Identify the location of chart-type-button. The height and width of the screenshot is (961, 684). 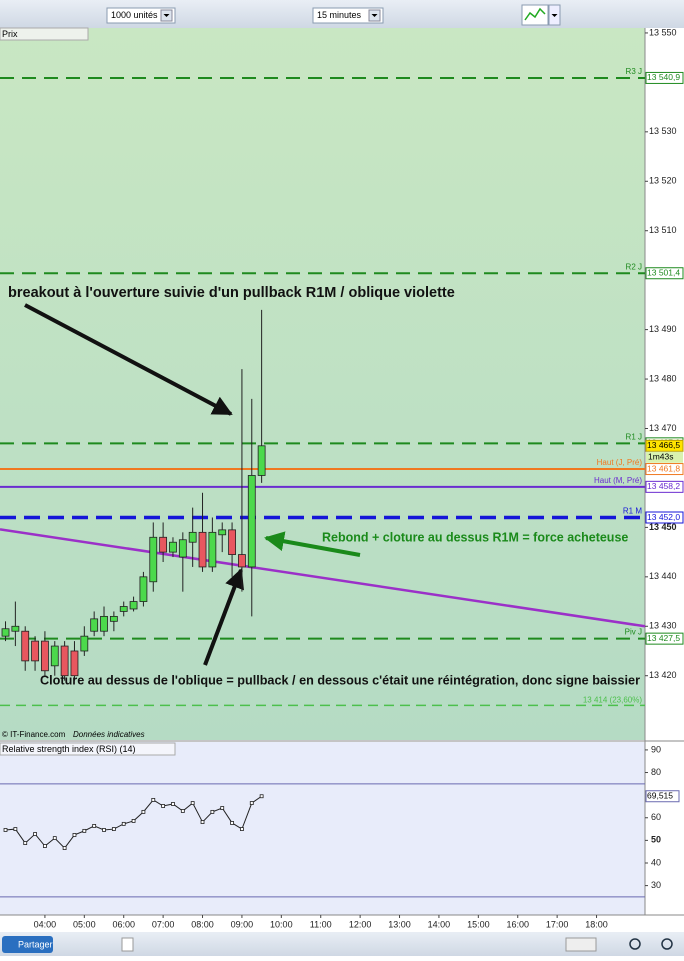
(535, 15).